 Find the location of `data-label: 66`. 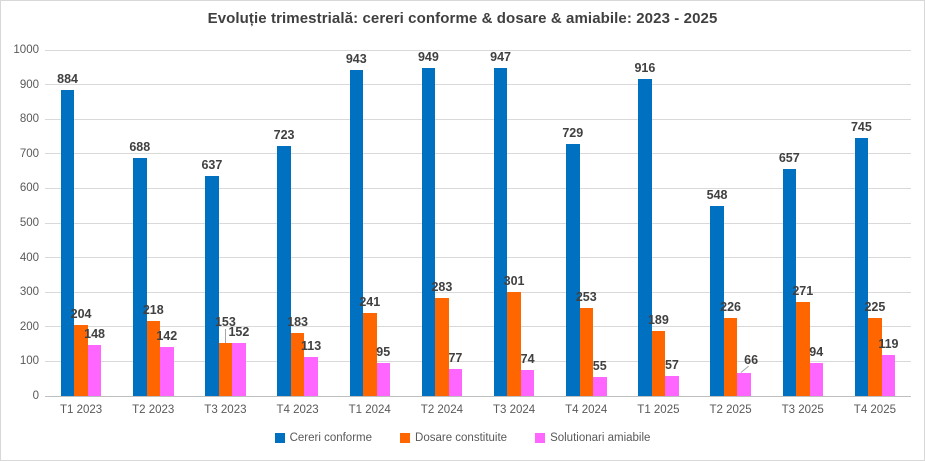

data-label: 66 is located at coordinates (751, 360).